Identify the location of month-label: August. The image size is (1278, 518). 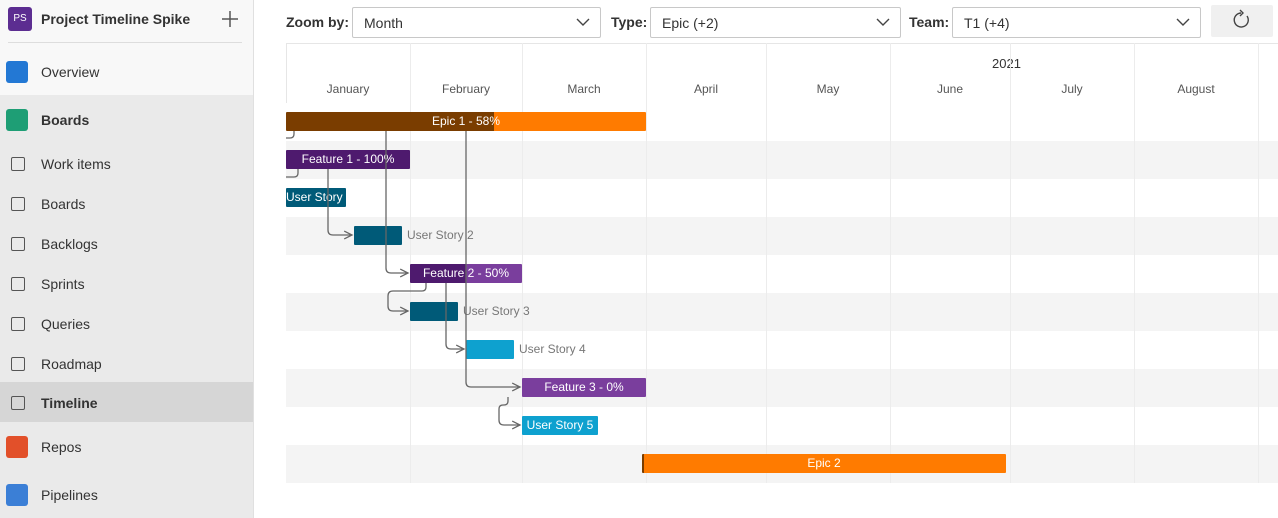
(1196, 89).